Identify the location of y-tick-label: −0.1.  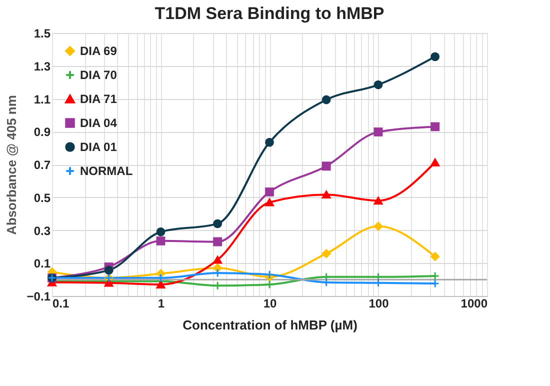
(38, 297).